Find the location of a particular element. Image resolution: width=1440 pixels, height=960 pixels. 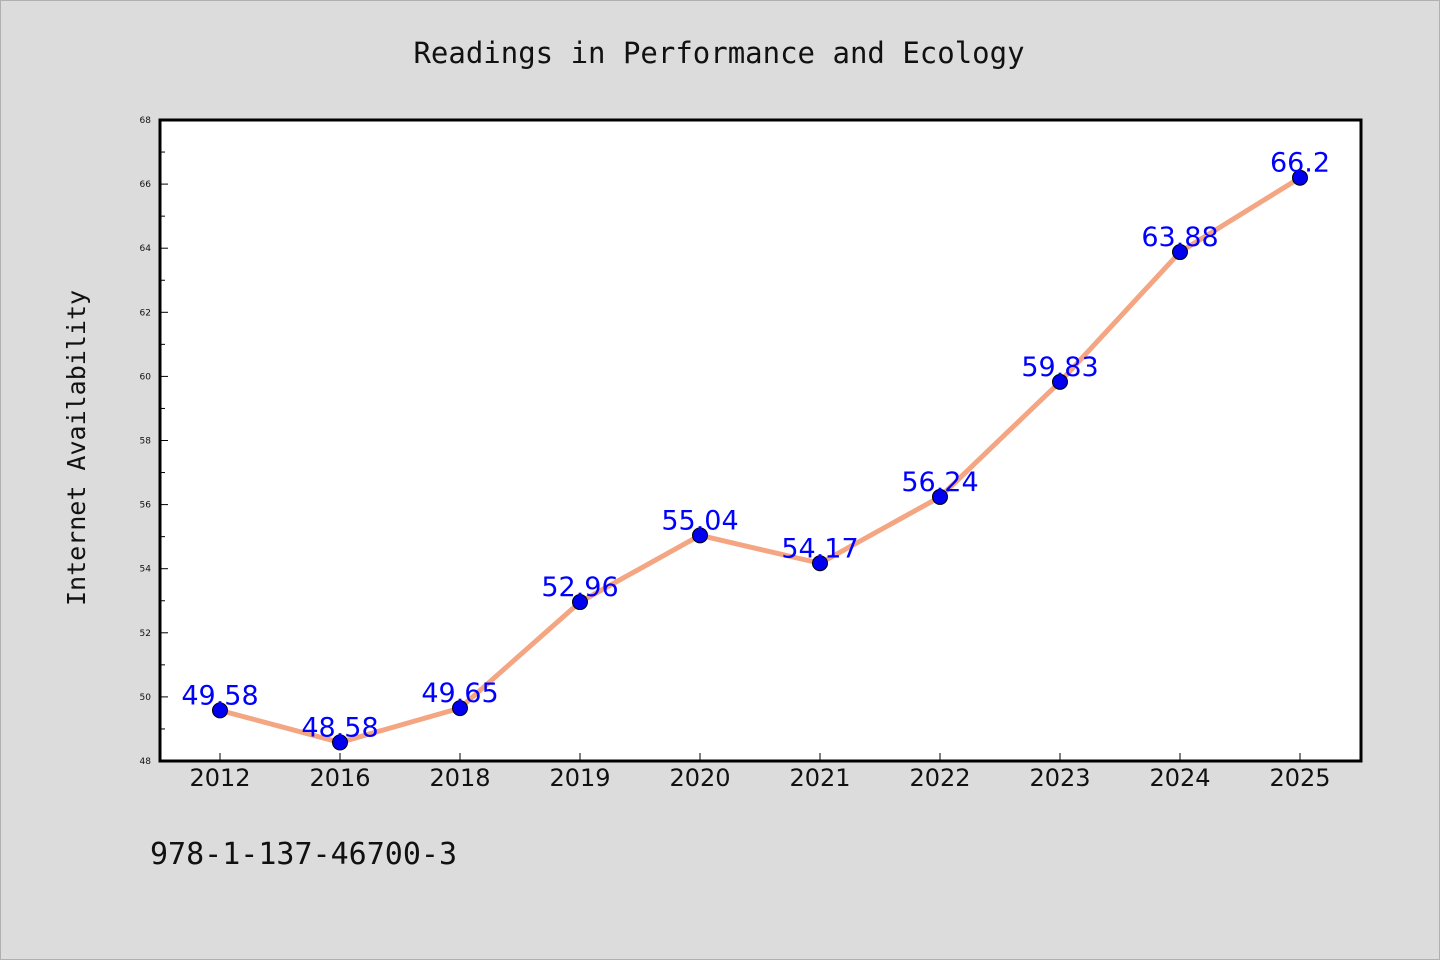

y-tick-label: 52 is located at coordinates (145, 634).